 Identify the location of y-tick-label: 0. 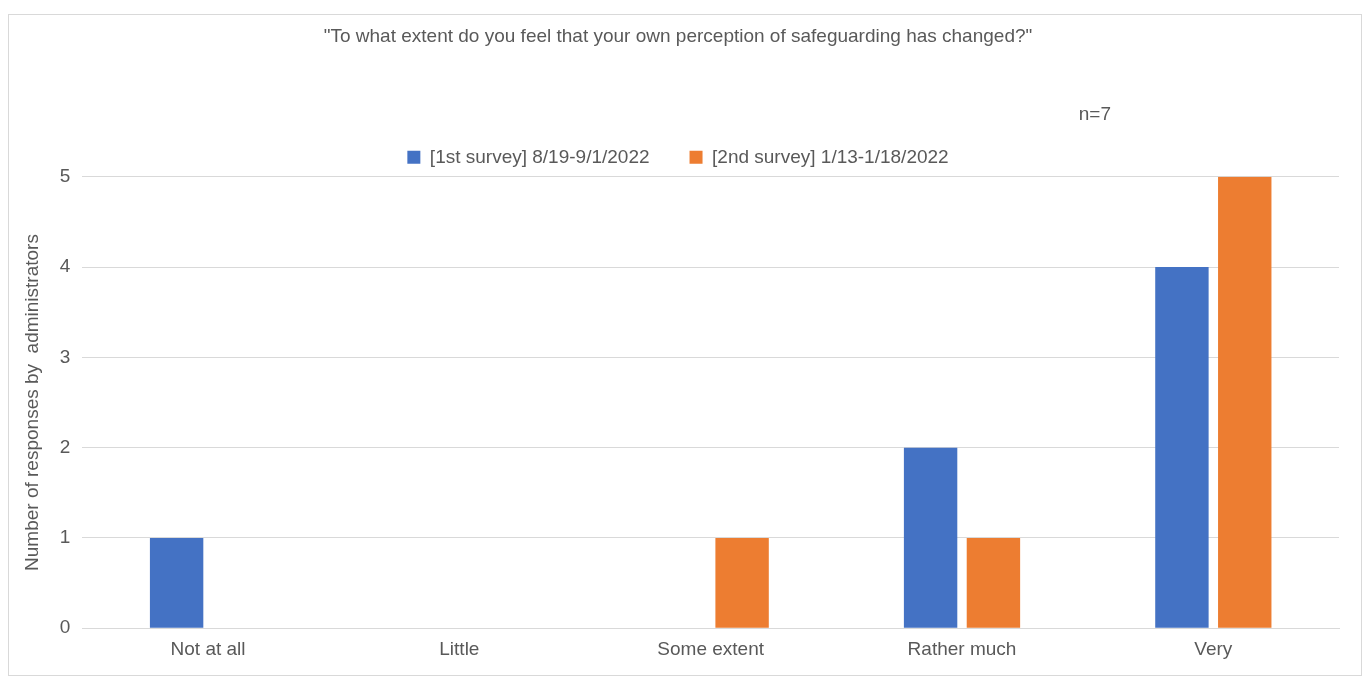
(65, 627).